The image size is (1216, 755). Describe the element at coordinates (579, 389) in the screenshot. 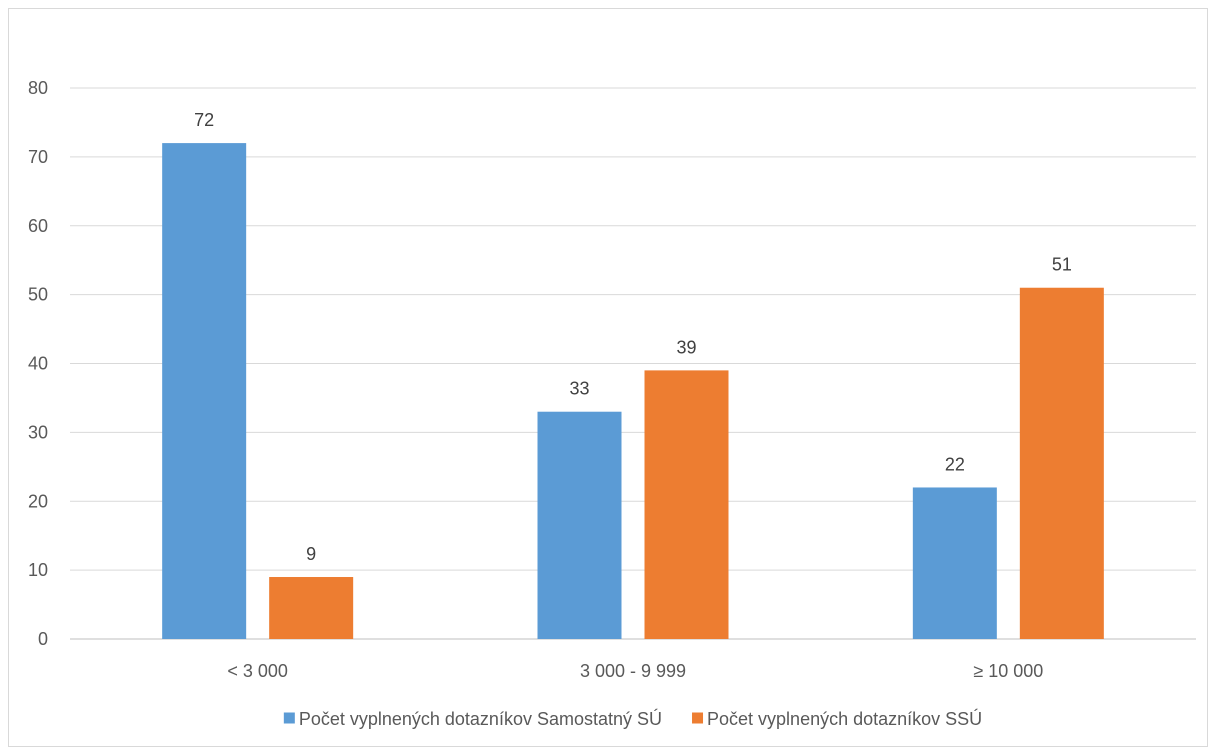

I see `data-label: 33` at that location.